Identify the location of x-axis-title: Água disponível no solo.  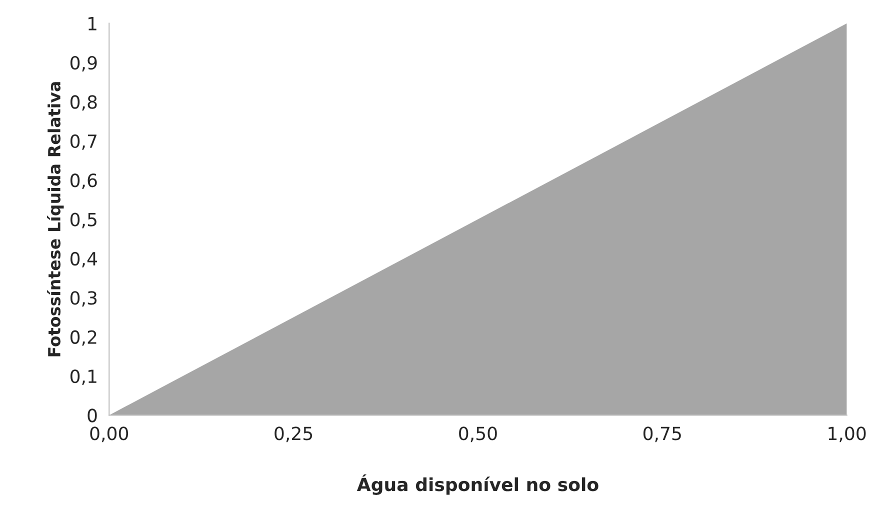
(477, 484).